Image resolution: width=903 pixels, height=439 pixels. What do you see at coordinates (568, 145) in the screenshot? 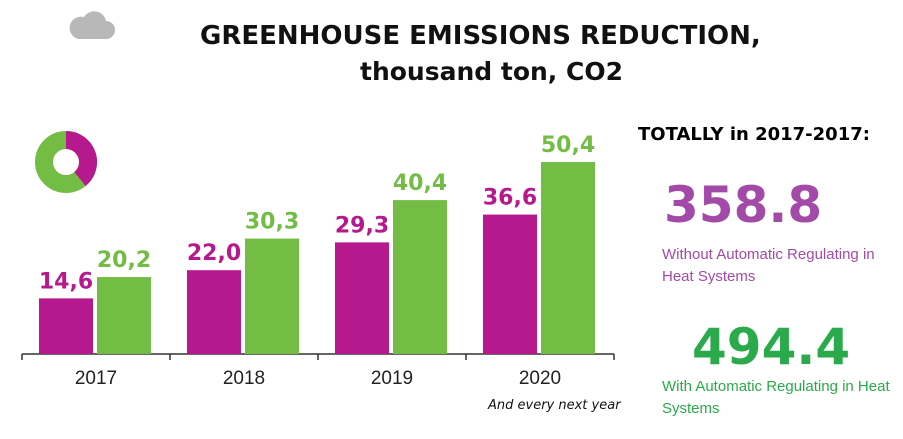
I see `data-label: 50,4` at bounding box center [568, 145].